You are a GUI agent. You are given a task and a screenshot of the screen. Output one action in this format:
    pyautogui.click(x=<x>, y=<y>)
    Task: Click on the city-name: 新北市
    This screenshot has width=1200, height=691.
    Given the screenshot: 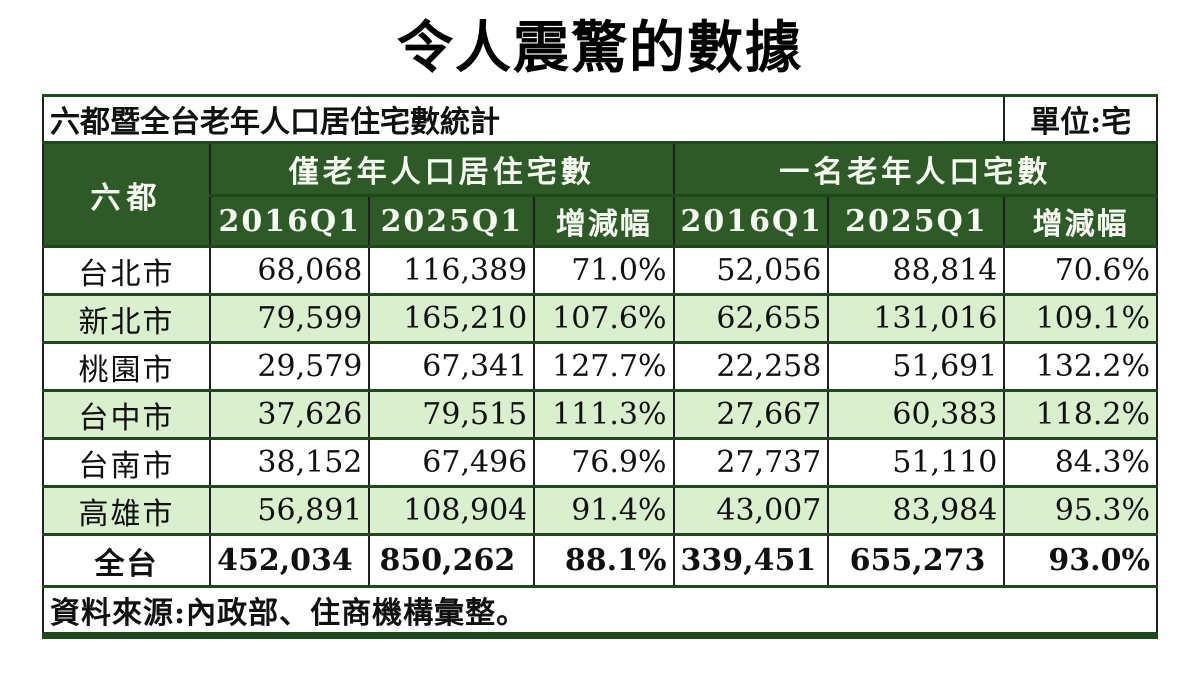 What is the action you would take?
    pyautogui.click(x=126, y=319)
    